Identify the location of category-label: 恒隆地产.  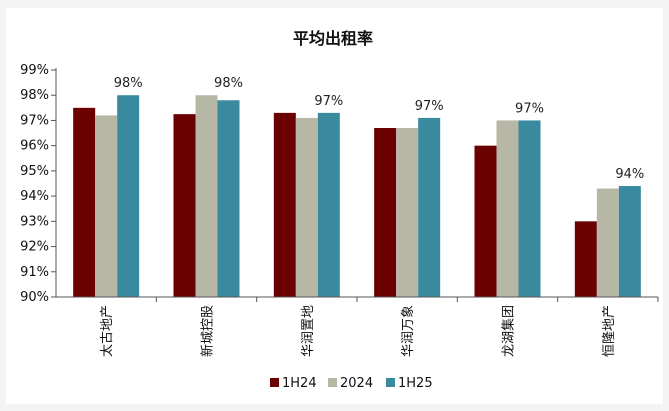
(609, 331).